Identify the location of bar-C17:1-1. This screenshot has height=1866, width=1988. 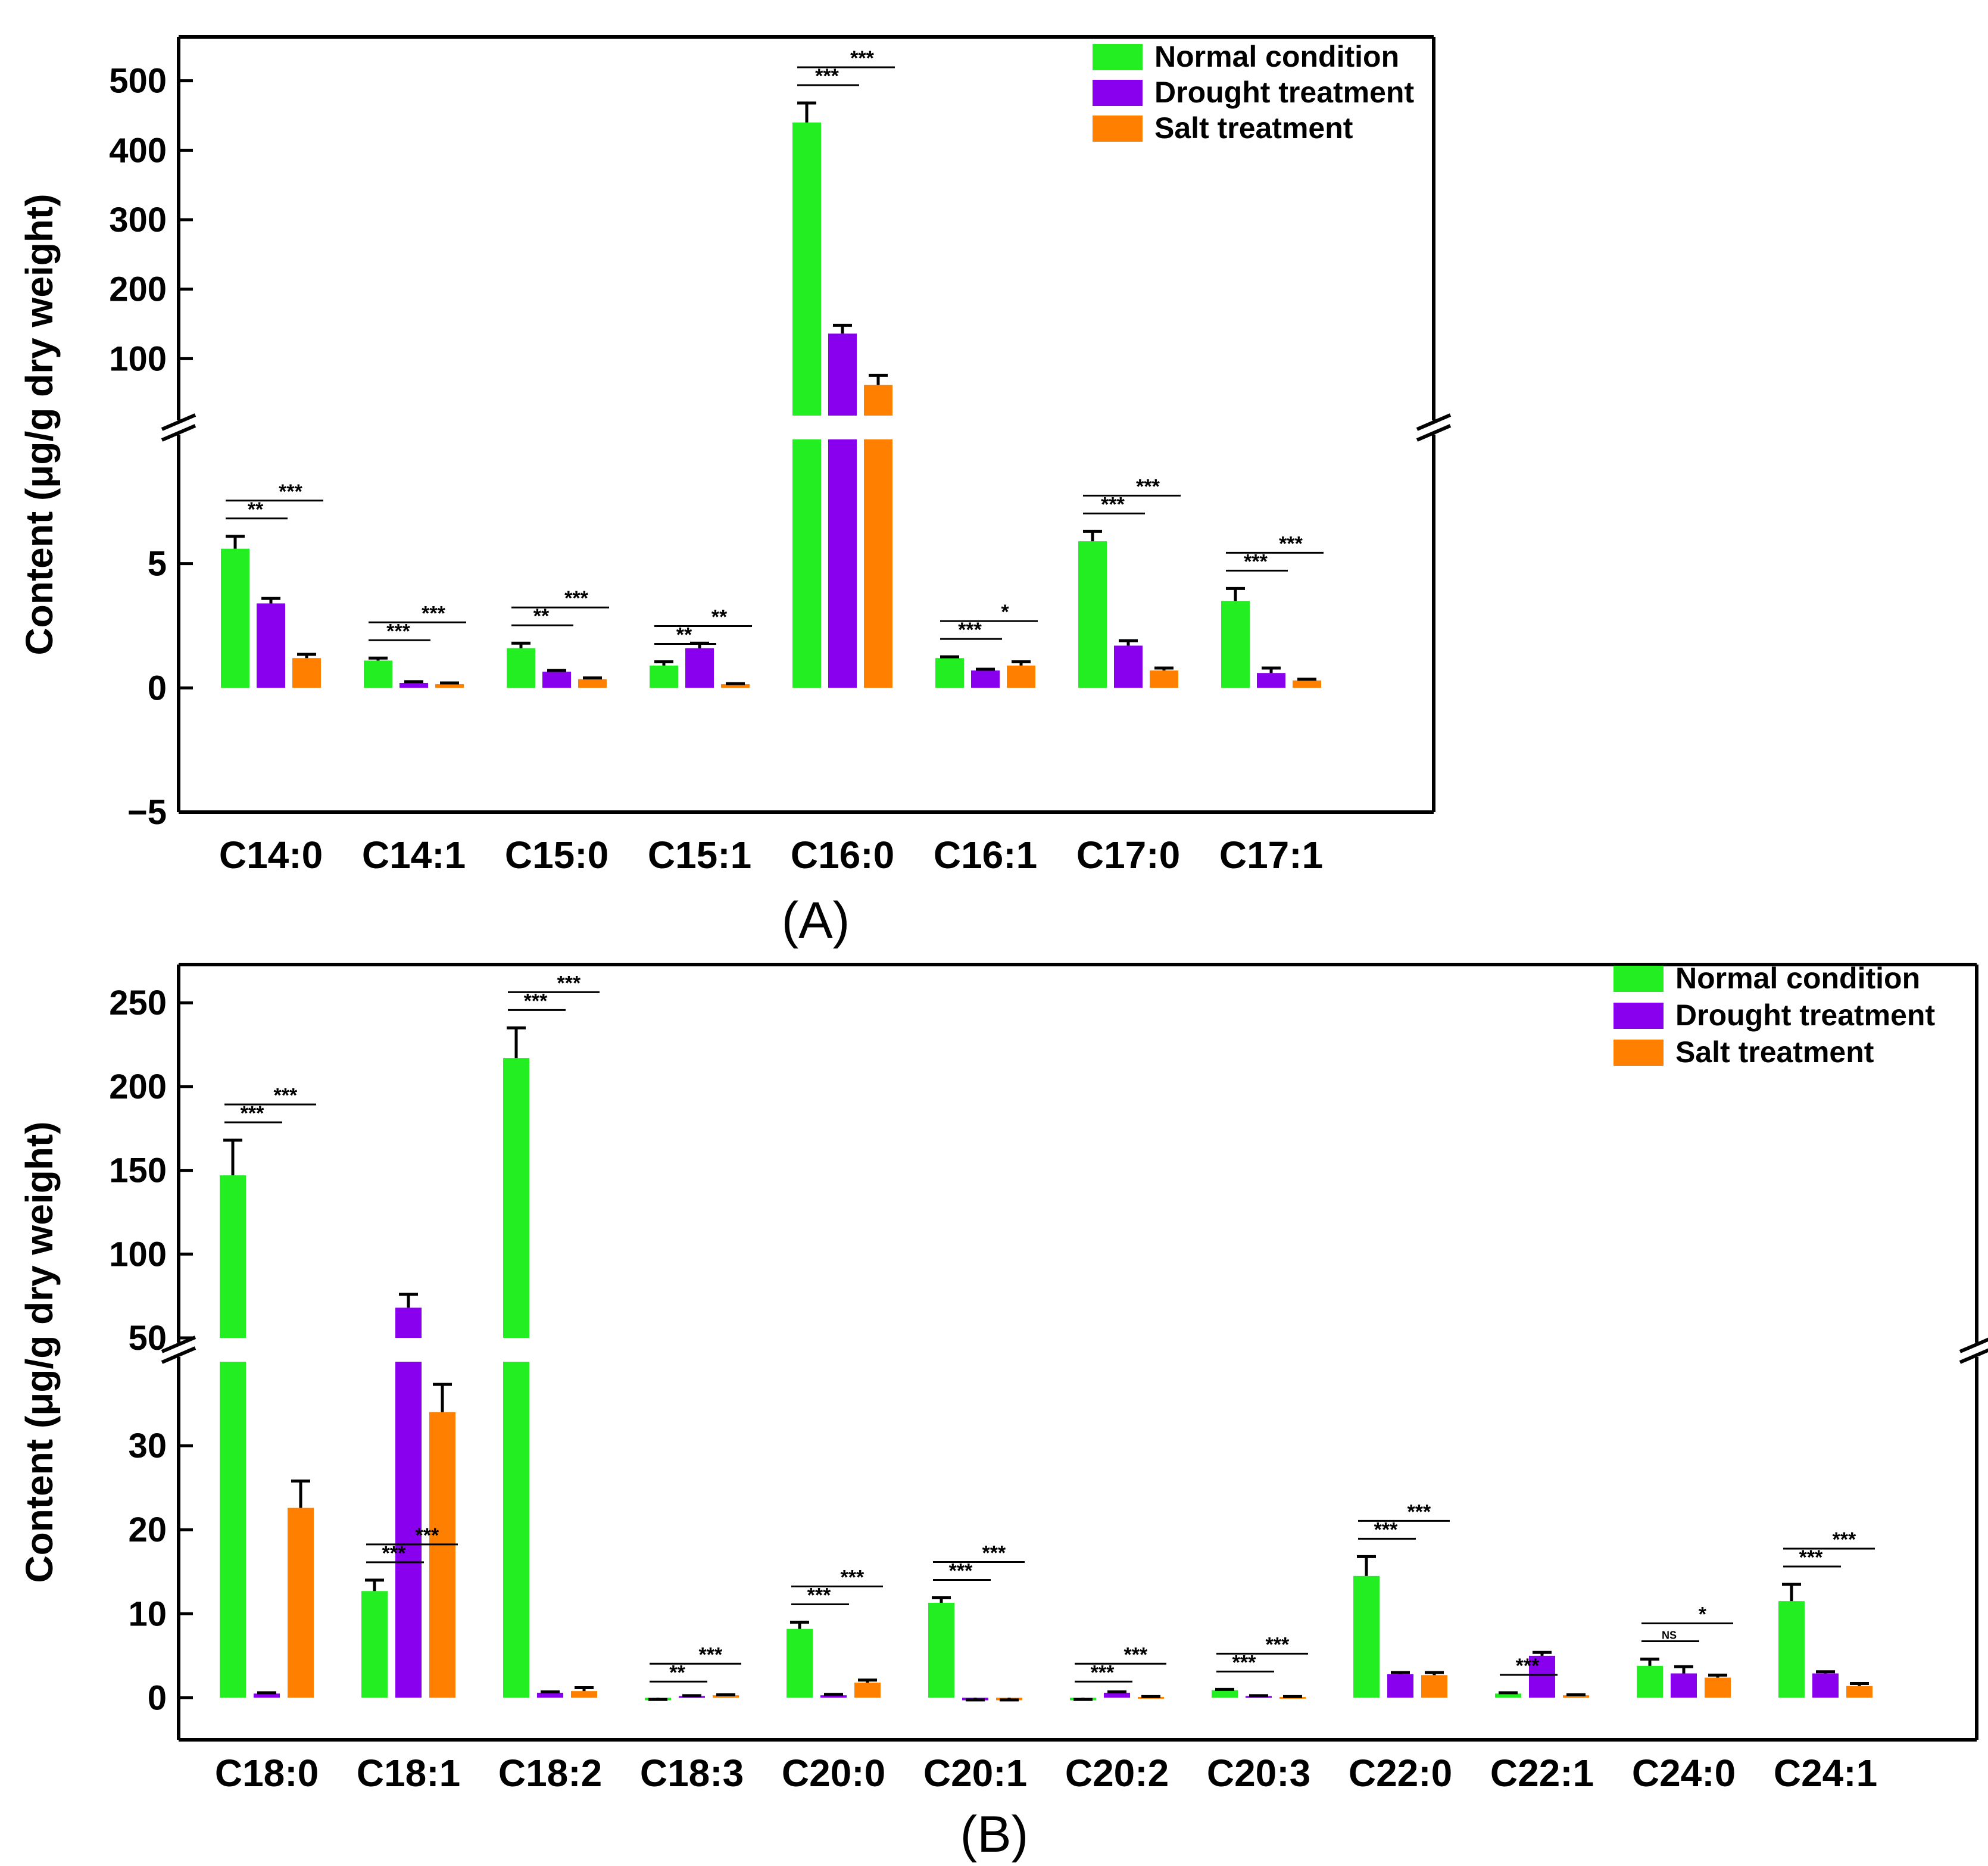
(1271, 680).